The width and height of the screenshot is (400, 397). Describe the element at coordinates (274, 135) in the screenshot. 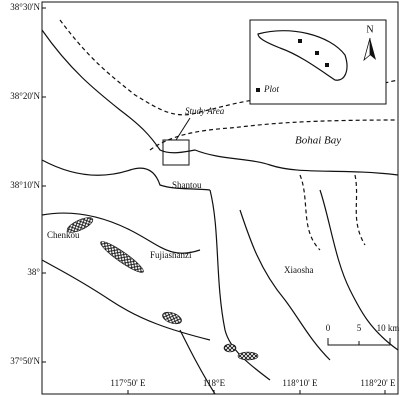

I see `dike` at that location.